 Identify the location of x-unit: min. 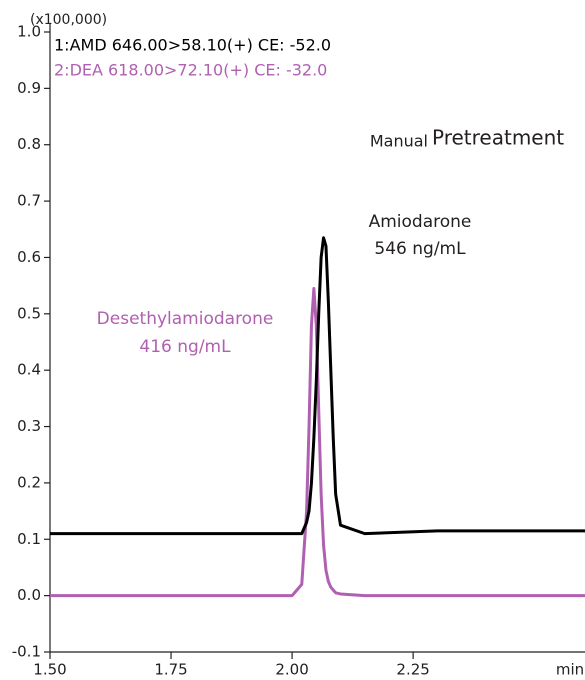
(570, 670).